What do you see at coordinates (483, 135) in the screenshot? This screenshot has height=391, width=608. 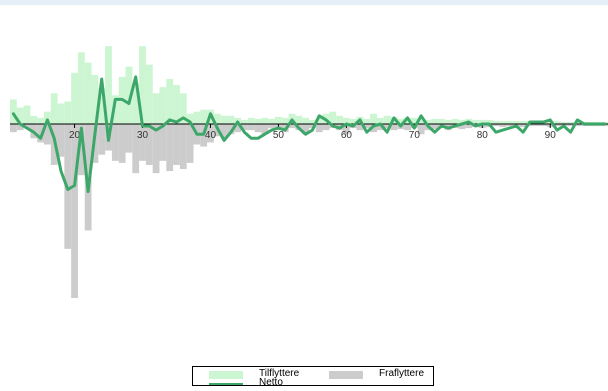 I see `x-tick-label: 80` at bounding box center [483, 135].